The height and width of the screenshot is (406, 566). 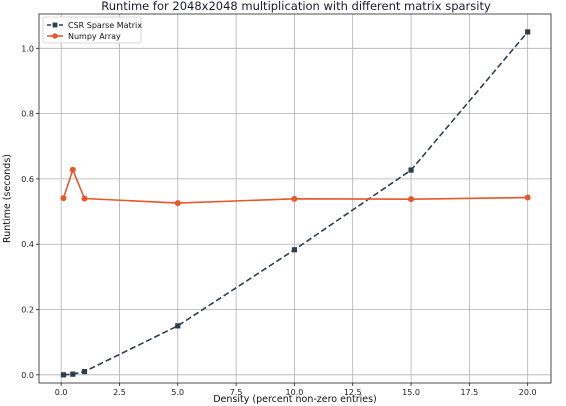 What do you see at coordinates (7, 198) in the screenshot?
I see `y-axis-label: Runtime (seconds)` at bounding box center [7, 198].